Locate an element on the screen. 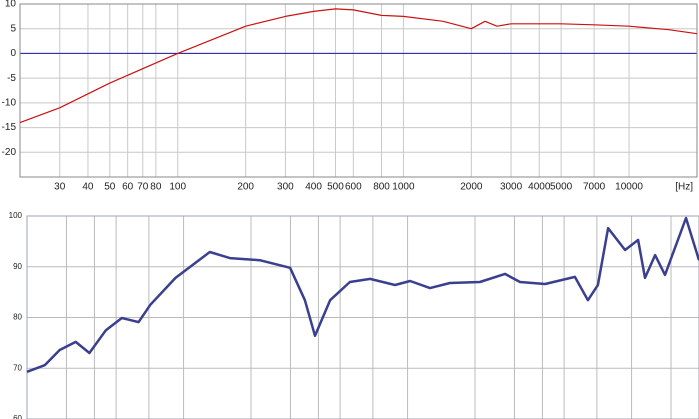 This screenshot has width=699, height=419. x-tick-label: 300 is located at coordinates (285, 187).